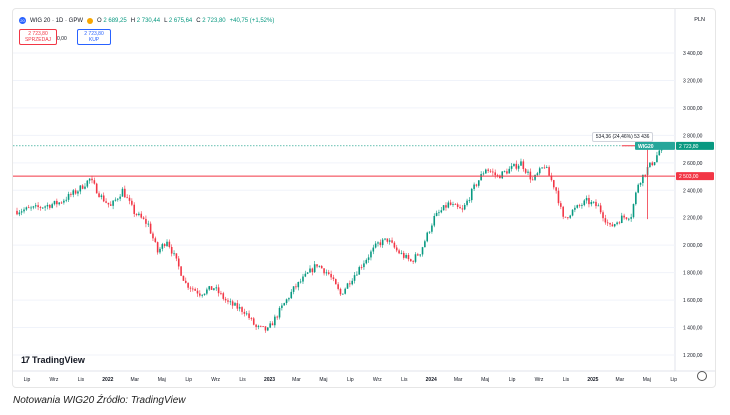  Describe the element at coordinates (693, 54) in the screenshot. I see `y-tick-label: 3 400,00` at that location.